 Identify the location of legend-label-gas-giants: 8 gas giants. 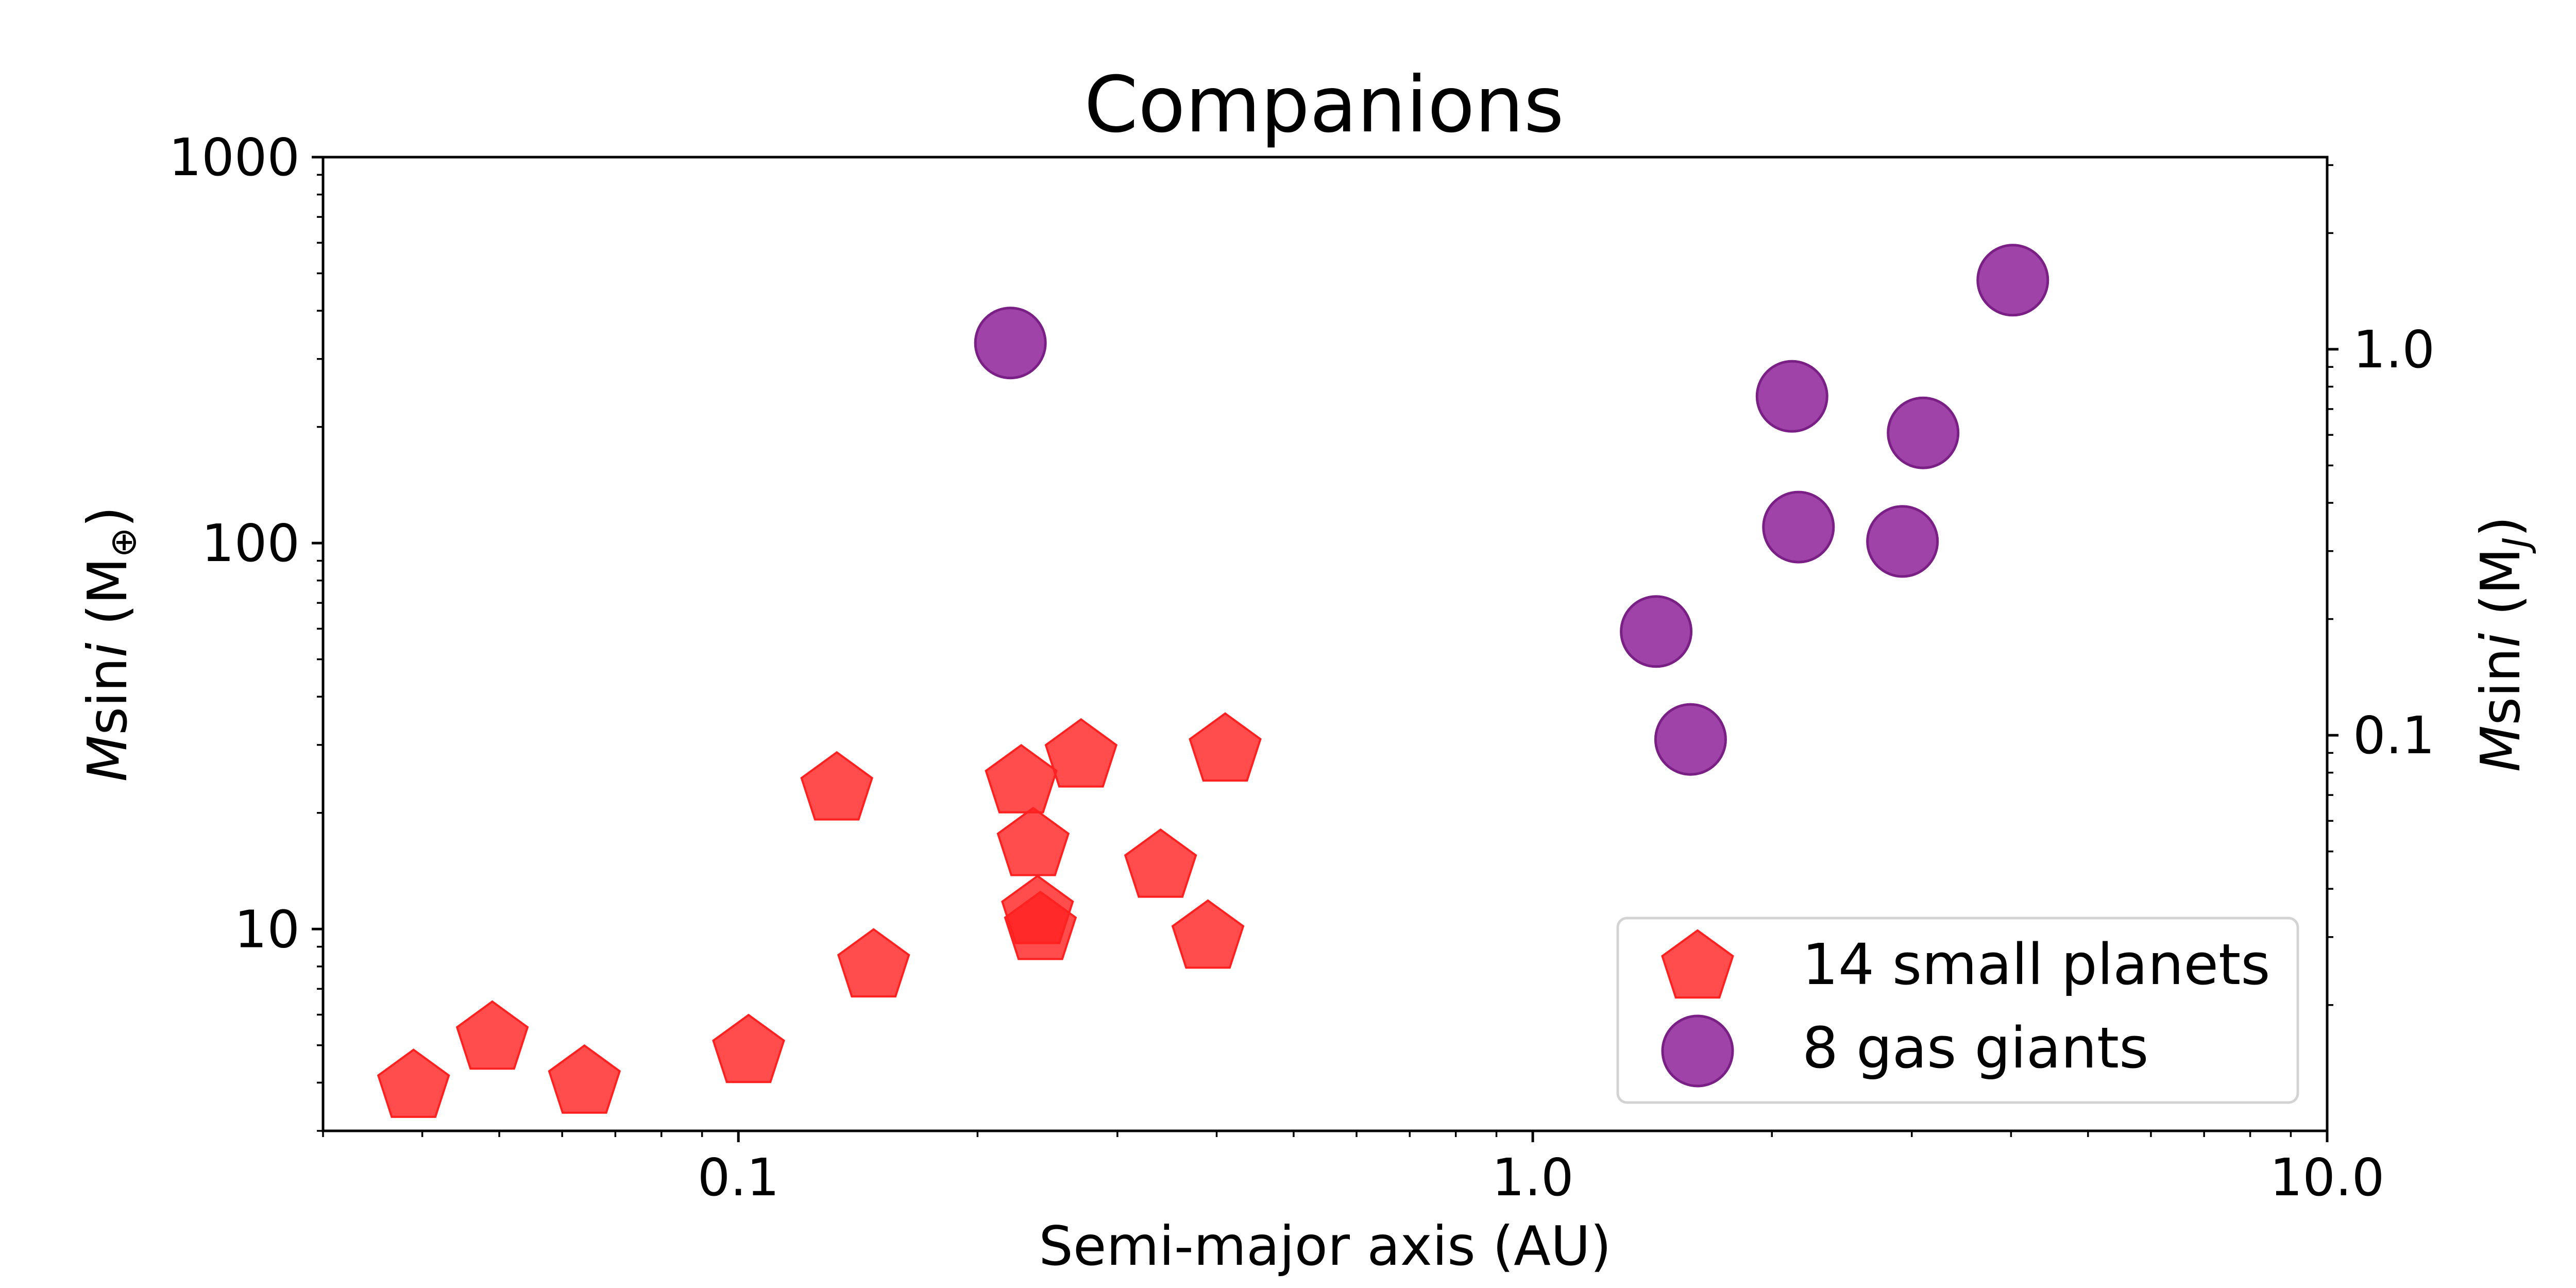
(1975, 1048).